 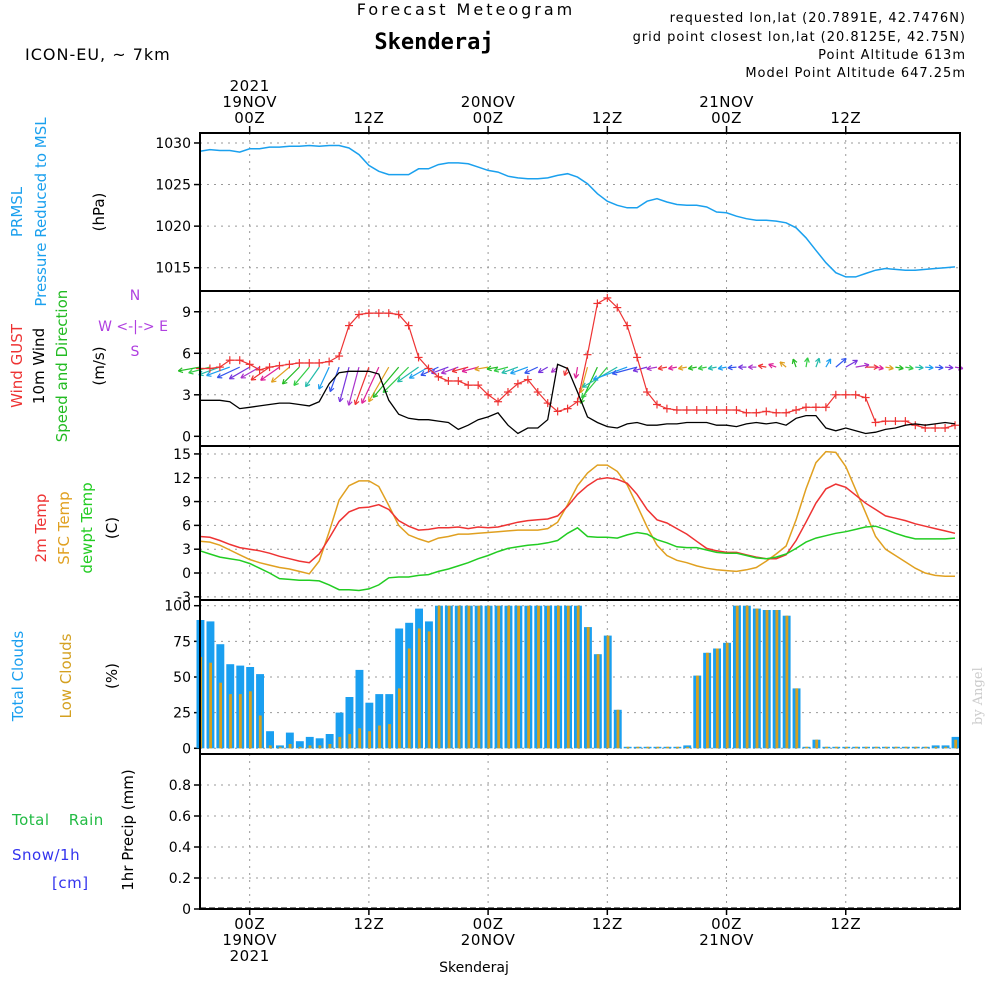 What do you see at coordinates (18, 677) in the screenshot?
I see `total-cloud-label: Total Clouds` at bounding box center [18, 677].